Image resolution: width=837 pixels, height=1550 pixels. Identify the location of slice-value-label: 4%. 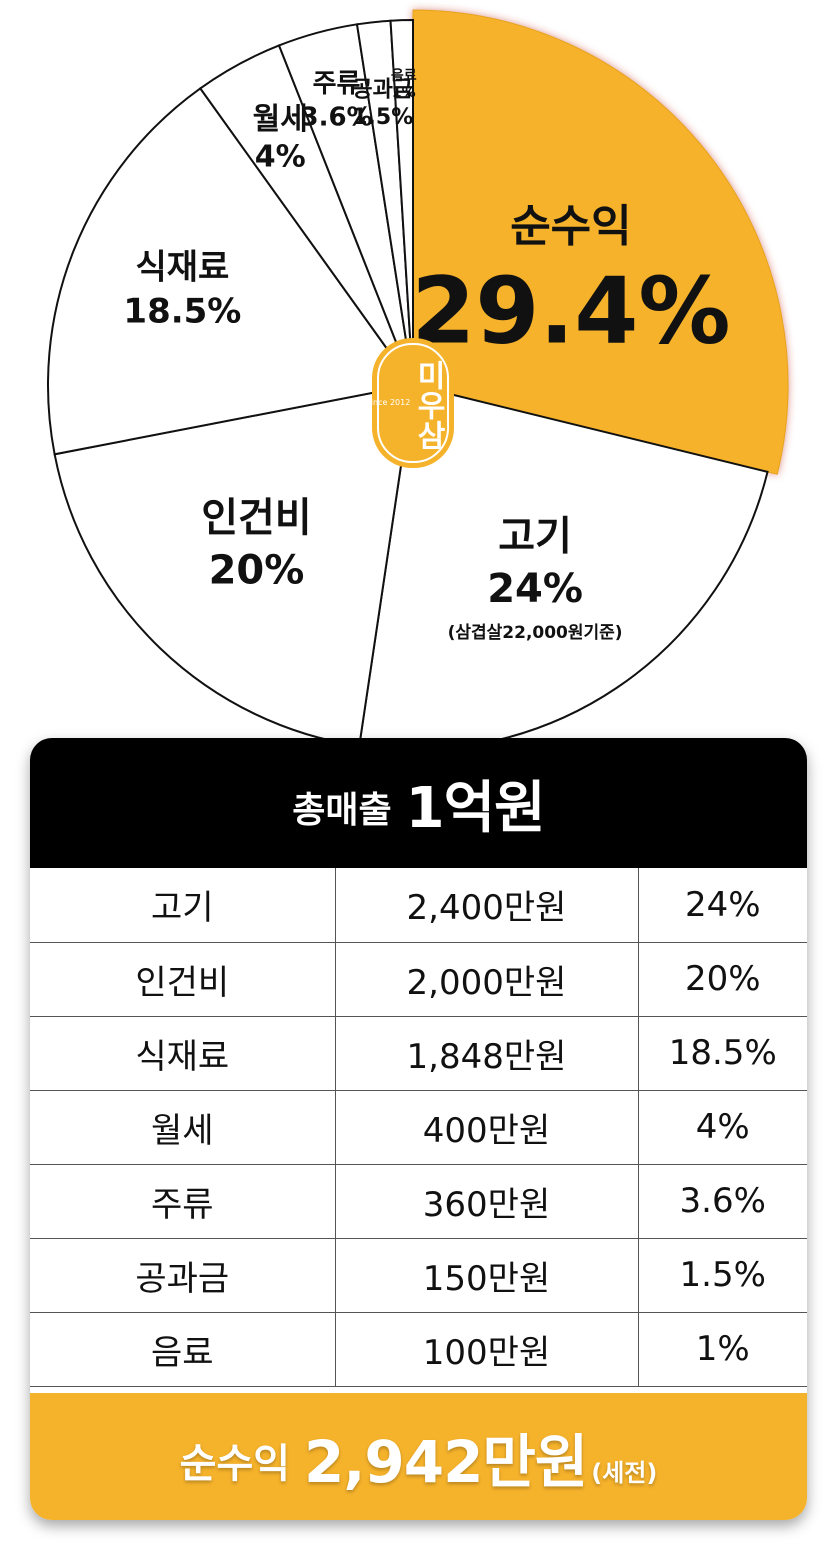
(280, 157).